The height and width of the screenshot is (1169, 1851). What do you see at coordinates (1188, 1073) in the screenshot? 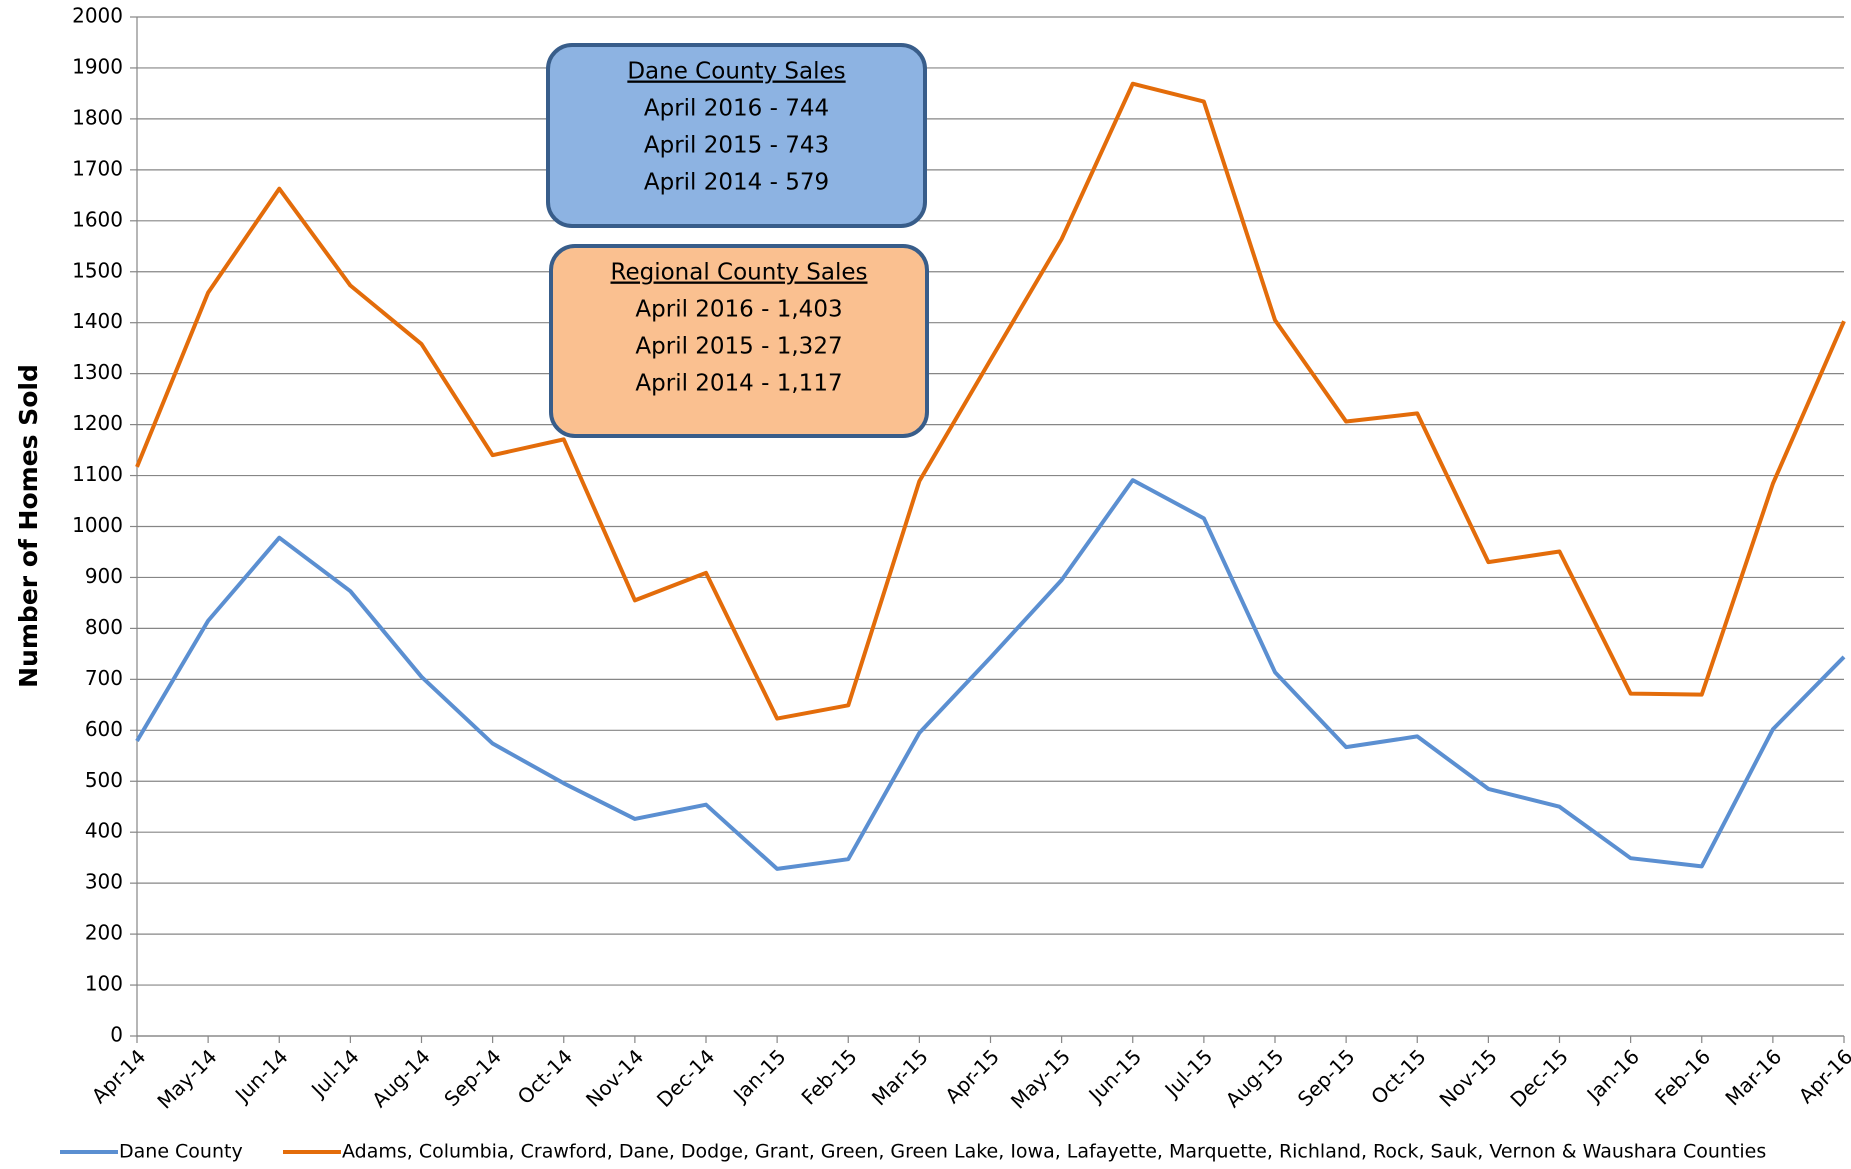
I see `x-tick-label: Jul-15` at bounding box center [1188, 1073].